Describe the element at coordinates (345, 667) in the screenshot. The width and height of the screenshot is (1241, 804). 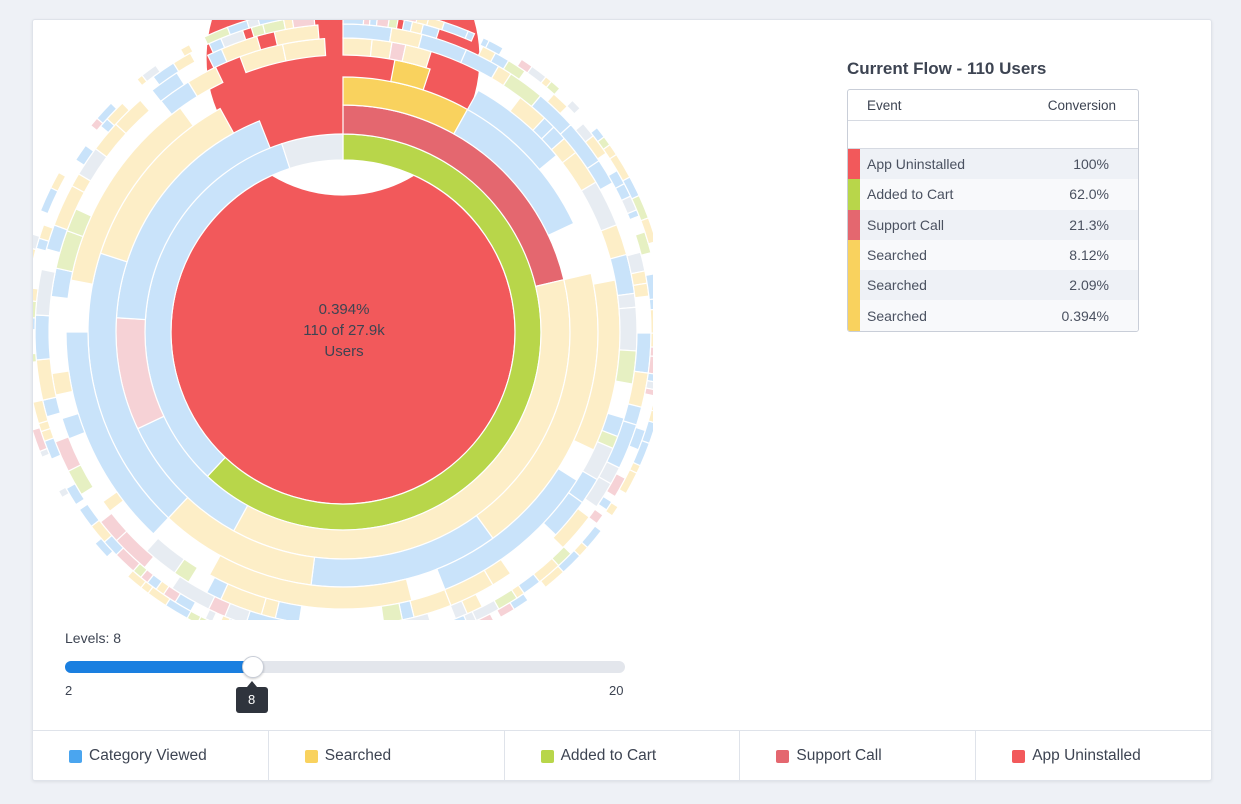
I see `levels-slider-track` at that location.